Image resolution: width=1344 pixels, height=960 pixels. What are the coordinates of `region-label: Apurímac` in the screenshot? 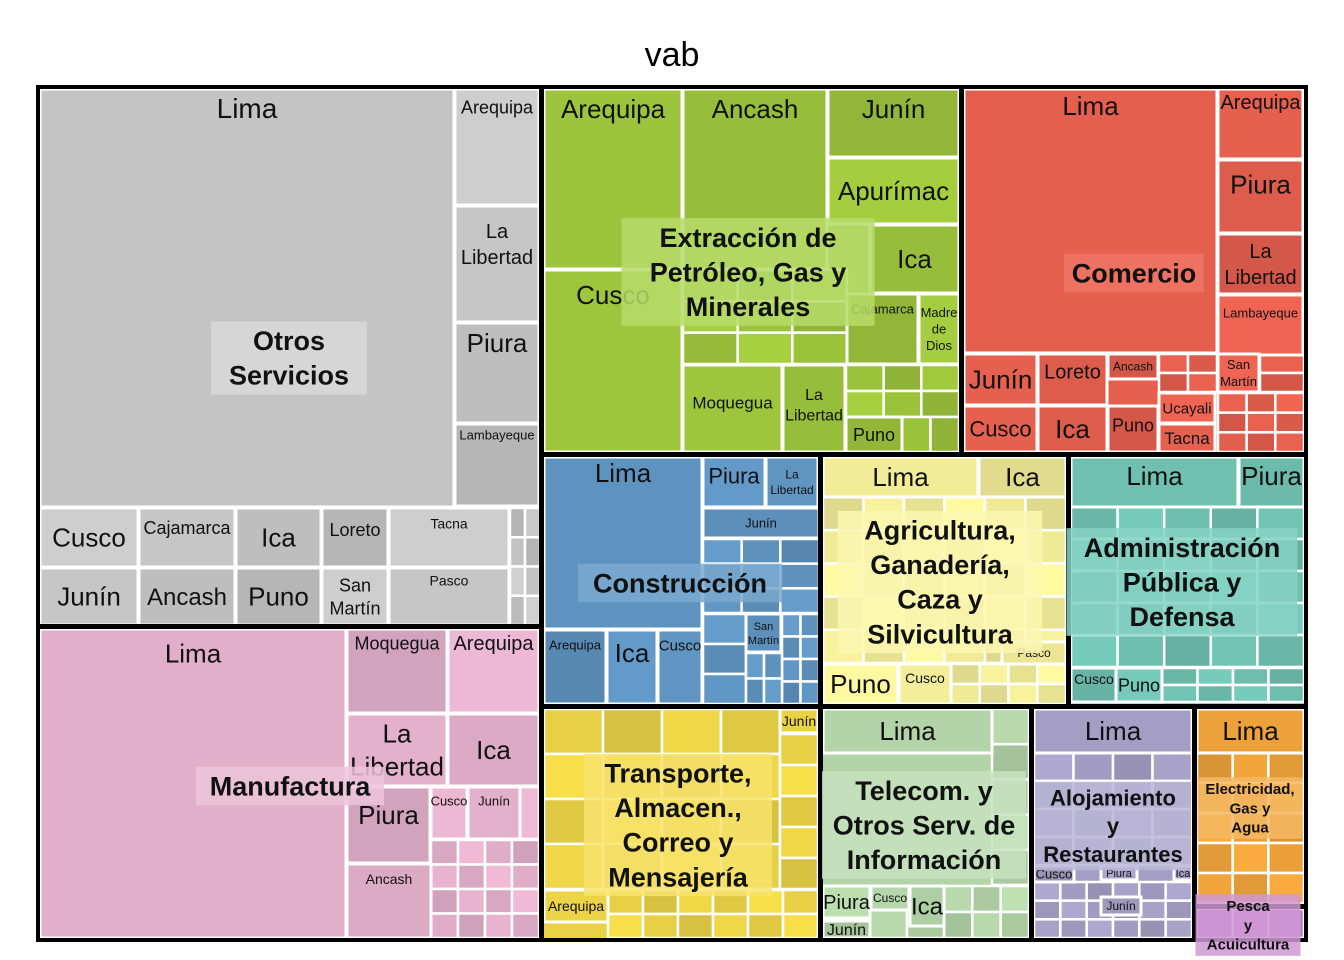 It's located at (893, 191).